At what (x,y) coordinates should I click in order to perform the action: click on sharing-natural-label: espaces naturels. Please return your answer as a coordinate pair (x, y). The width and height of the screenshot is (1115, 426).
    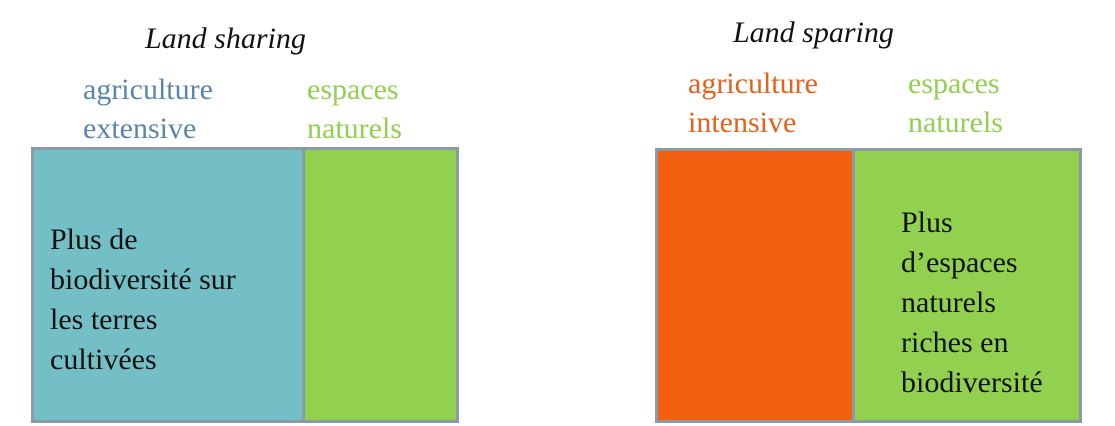
    Looking at the image, I should click on (354, 109).